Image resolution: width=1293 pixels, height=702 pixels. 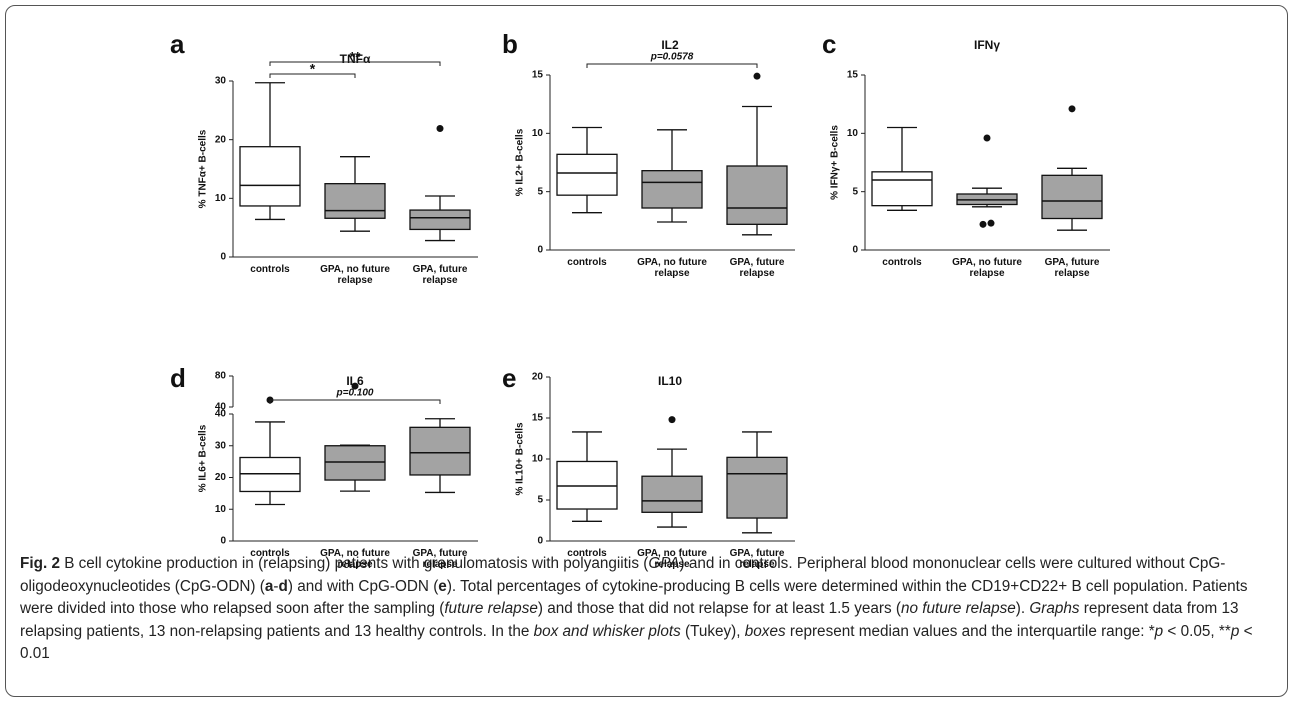 I want to click on caption-text: ) and with CpG-ODN (, so click(x=363, y=586).